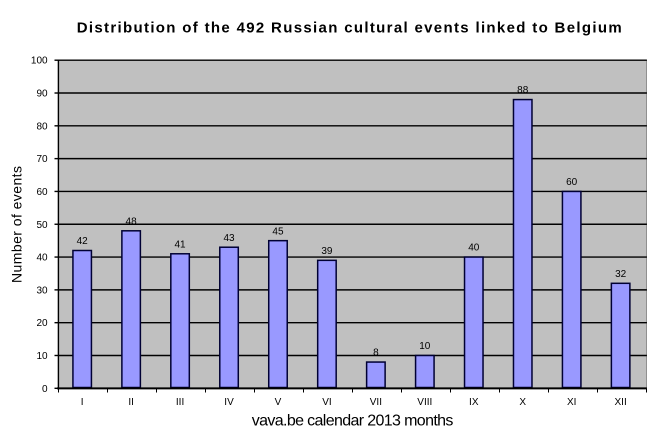  What do you see at coordinates (45, 389) in the screenshot?
I see `svg-text: 0` at bounding box center [45, 389].